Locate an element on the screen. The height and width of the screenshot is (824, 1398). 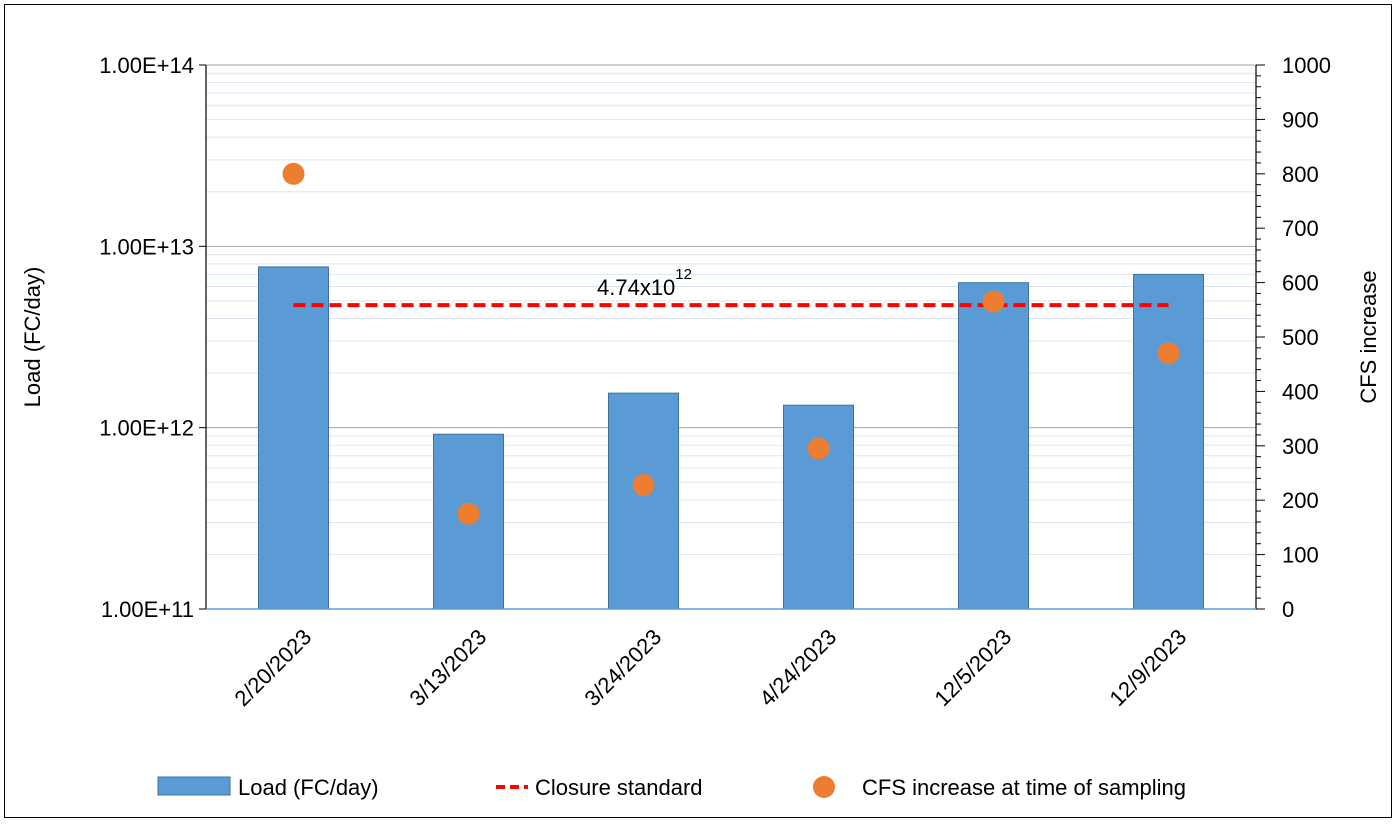
legend-swatch-cfs is located at coordinates (824, 787).